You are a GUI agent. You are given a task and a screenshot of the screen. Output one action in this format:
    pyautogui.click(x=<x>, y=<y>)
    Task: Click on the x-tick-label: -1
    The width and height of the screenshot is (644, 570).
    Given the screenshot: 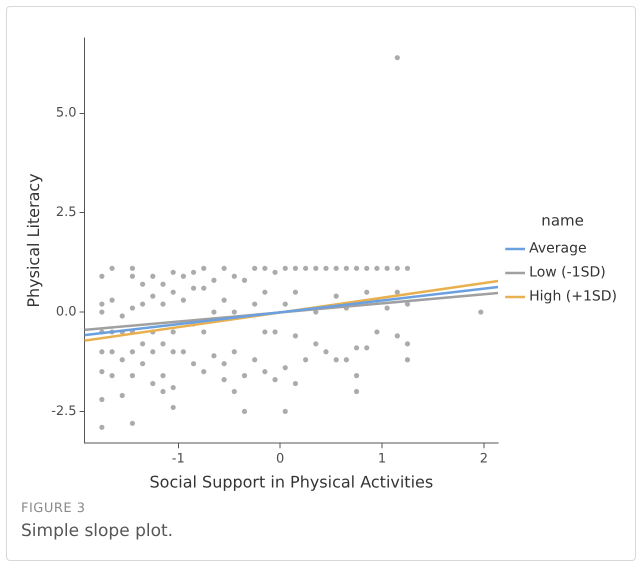 What is the action you would take?
    pyautogui.click(x=178, y=458)
    